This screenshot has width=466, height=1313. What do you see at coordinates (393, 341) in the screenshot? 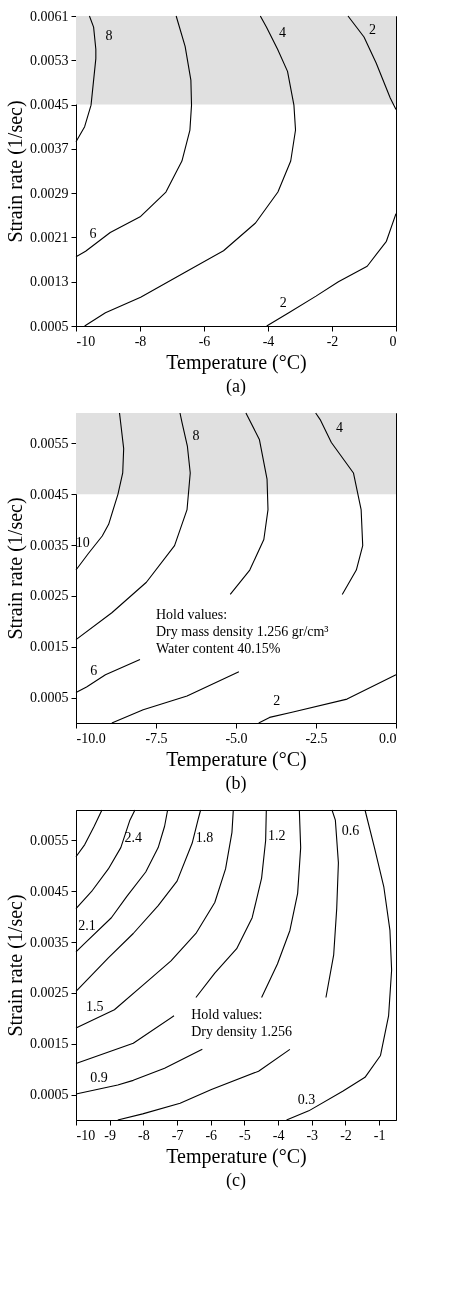
I see `x-tick-label: 0` at bounding box center [393, 341].